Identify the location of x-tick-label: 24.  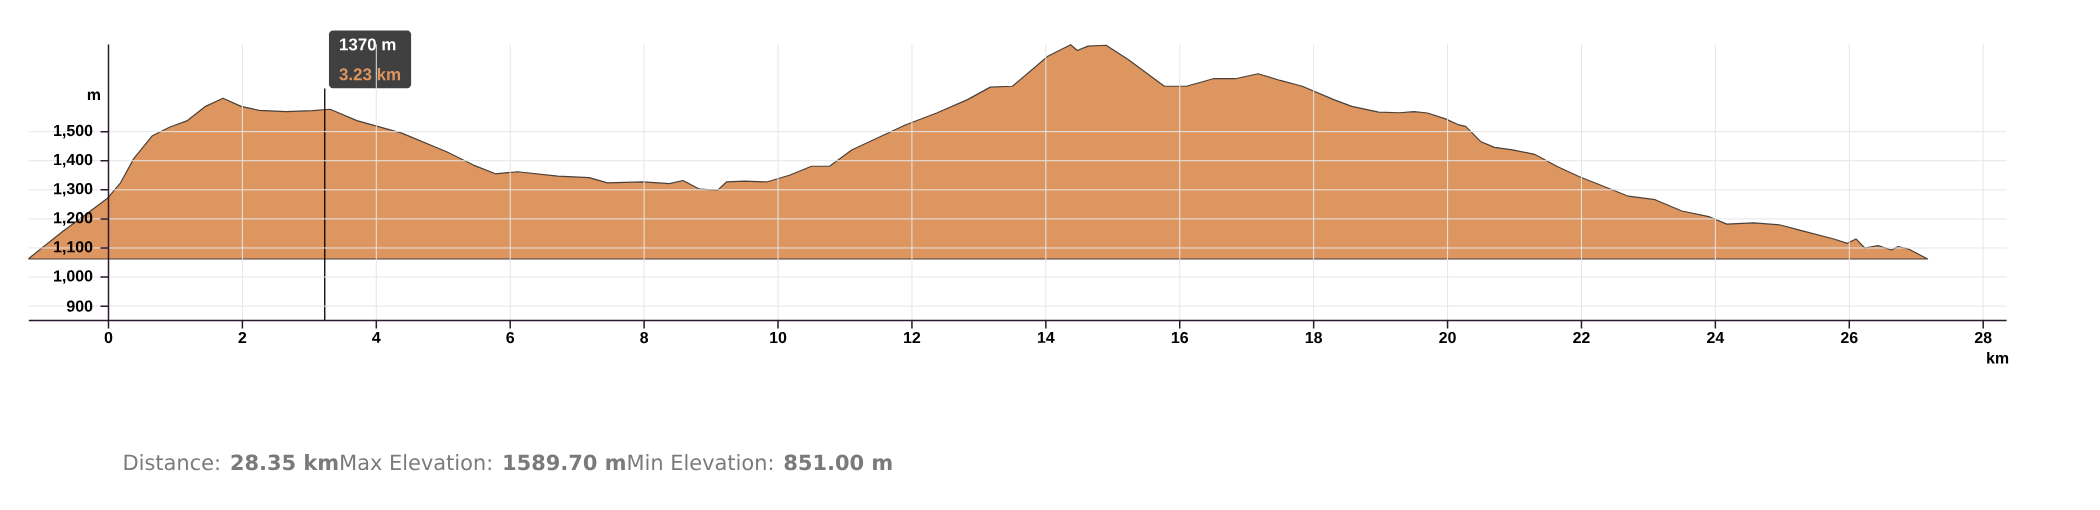
(1716, 337).